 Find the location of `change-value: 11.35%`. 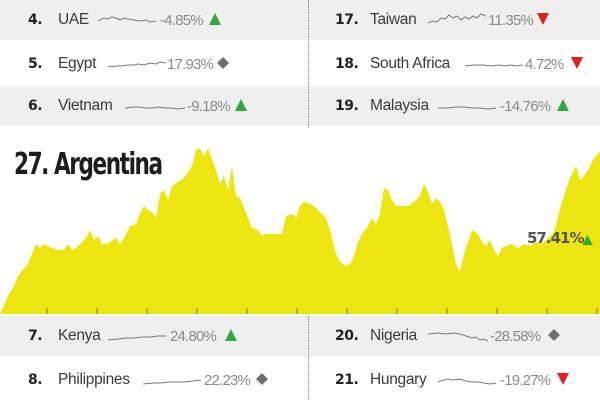

change-value: 11.35% is located at coordinates (511, 20).